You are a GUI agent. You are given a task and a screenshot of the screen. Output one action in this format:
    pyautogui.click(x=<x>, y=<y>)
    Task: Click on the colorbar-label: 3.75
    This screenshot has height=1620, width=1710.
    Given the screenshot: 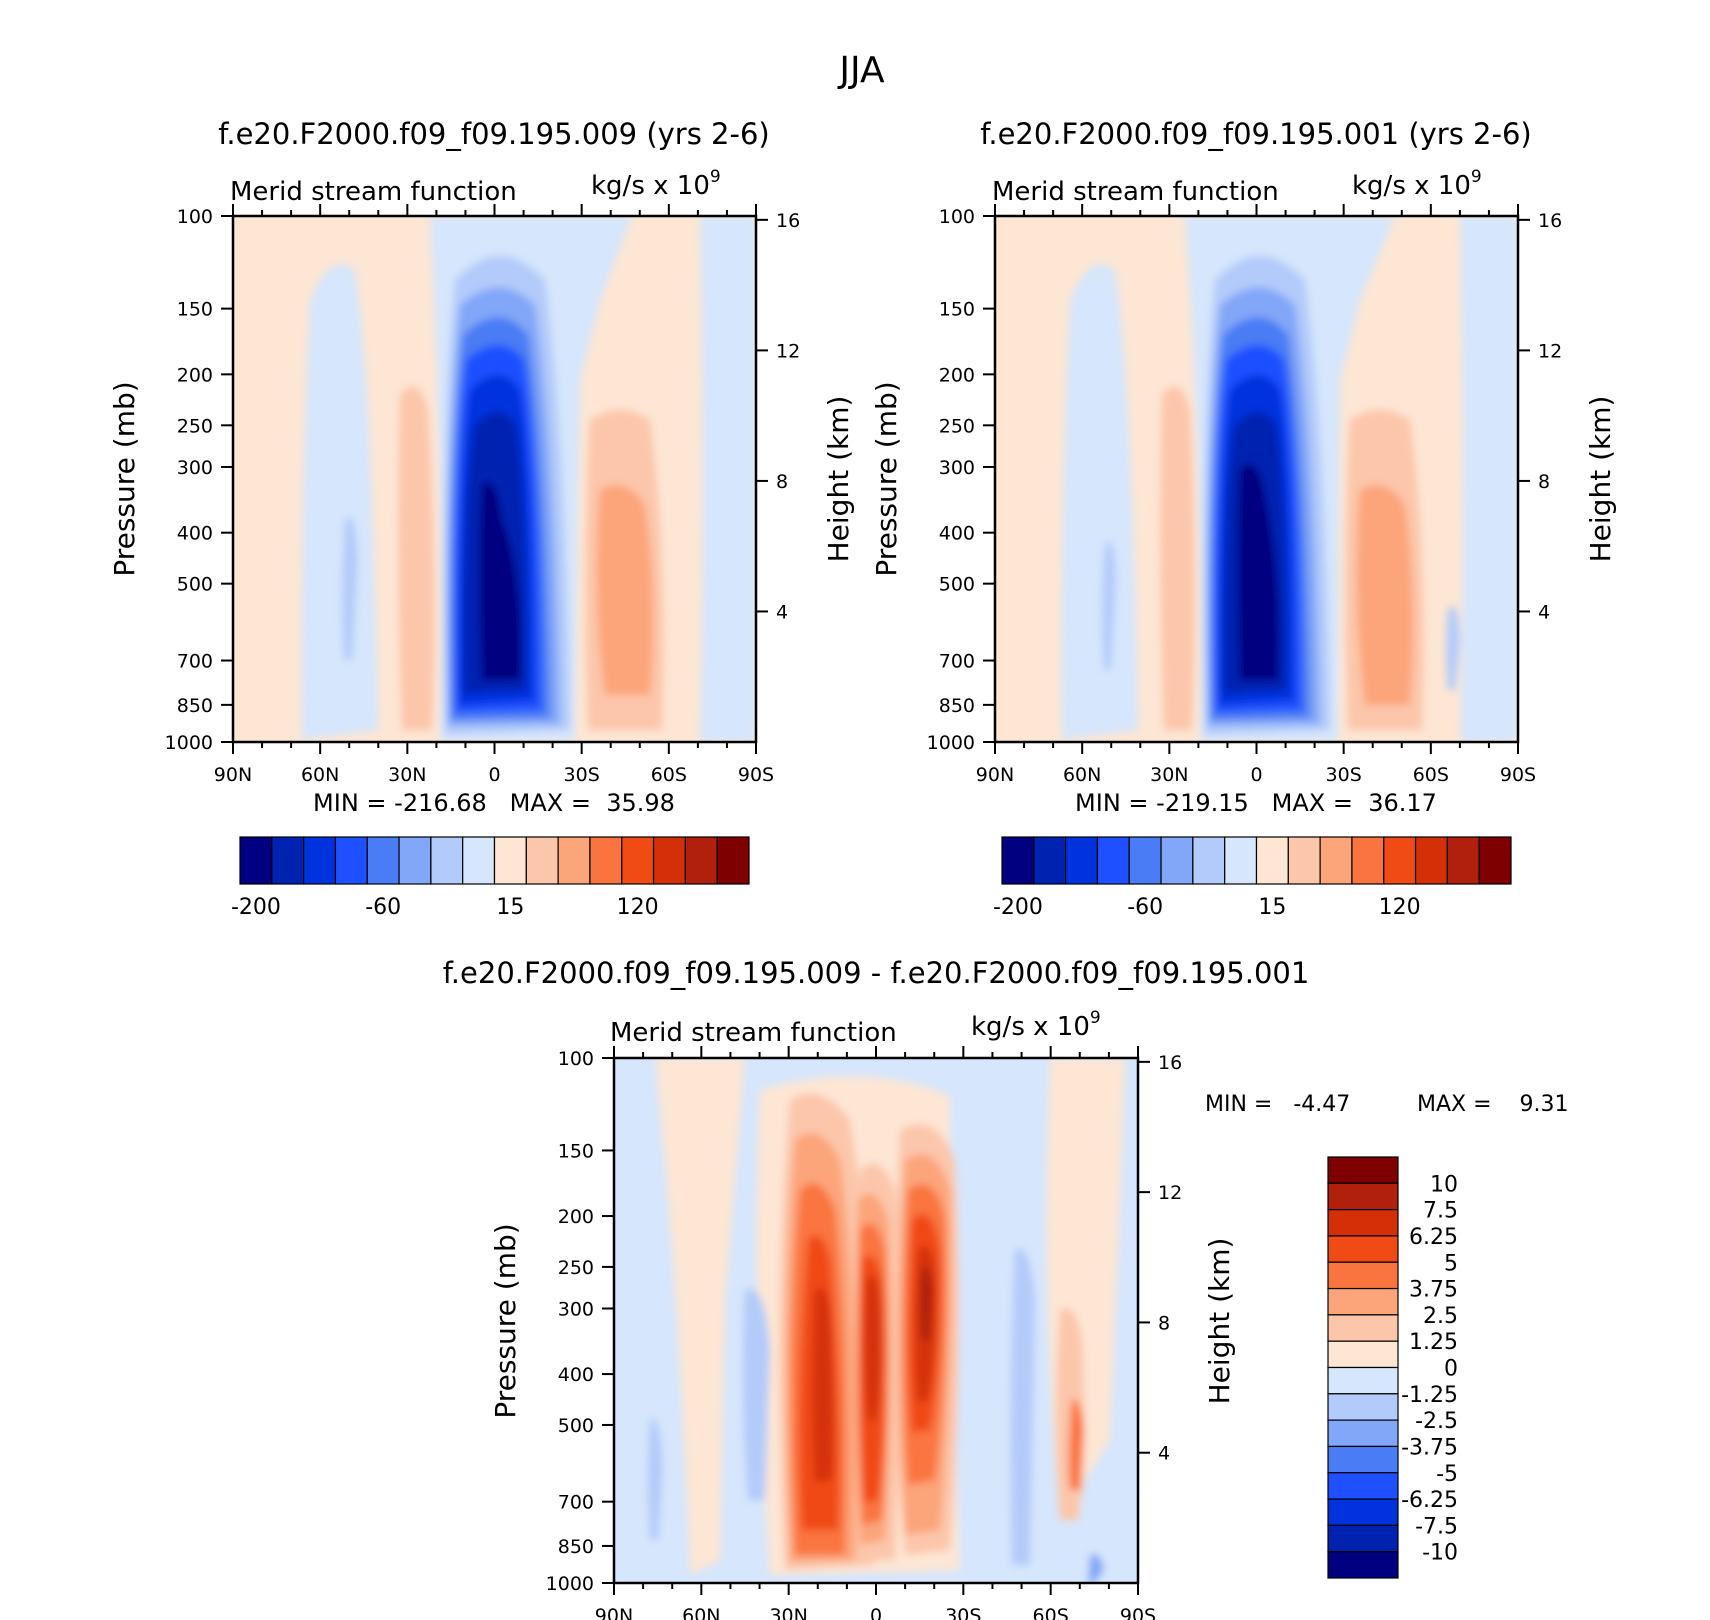 What is the action you would take?
    pyautogui.click(x=1433, y=1290)
    